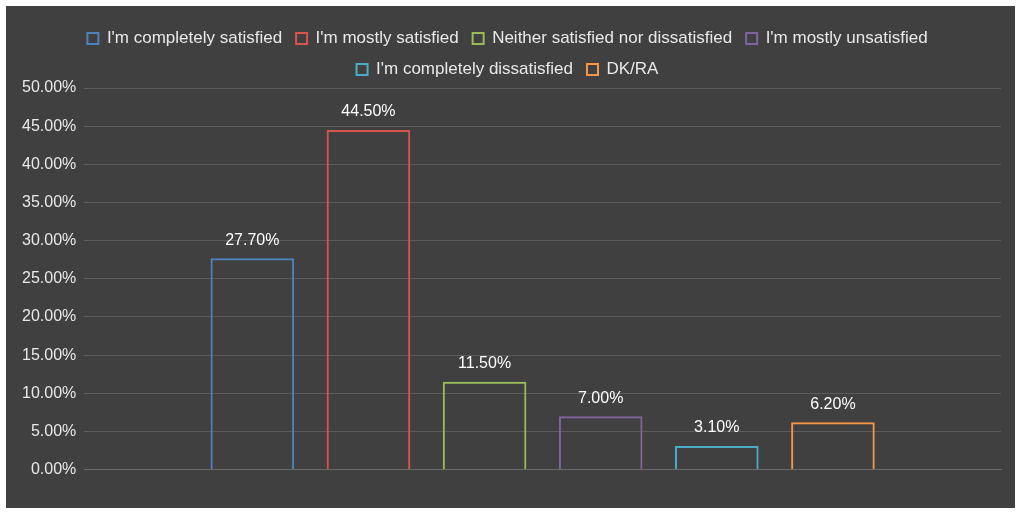  I want to click on data-label: 11.50%, so click(485, 363).